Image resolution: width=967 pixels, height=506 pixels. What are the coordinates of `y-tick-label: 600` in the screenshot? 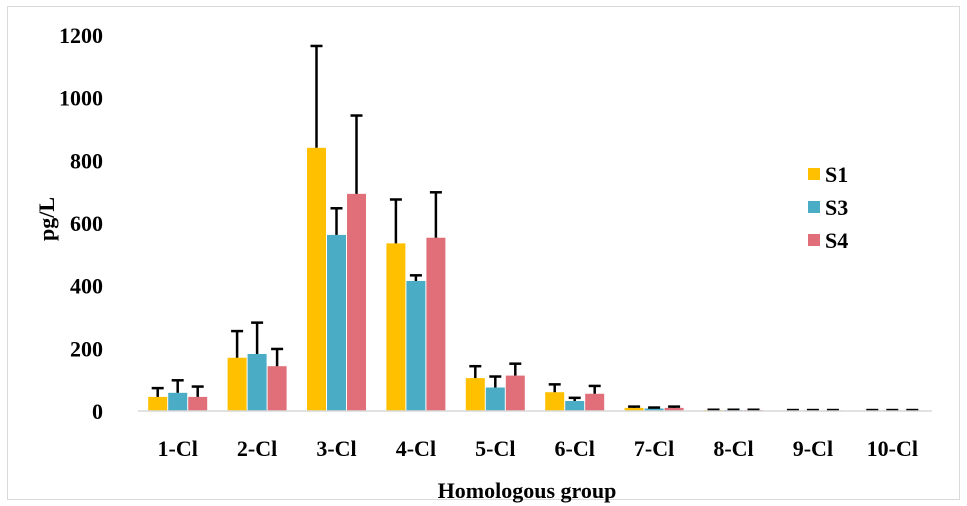 It's located at (86, 223).